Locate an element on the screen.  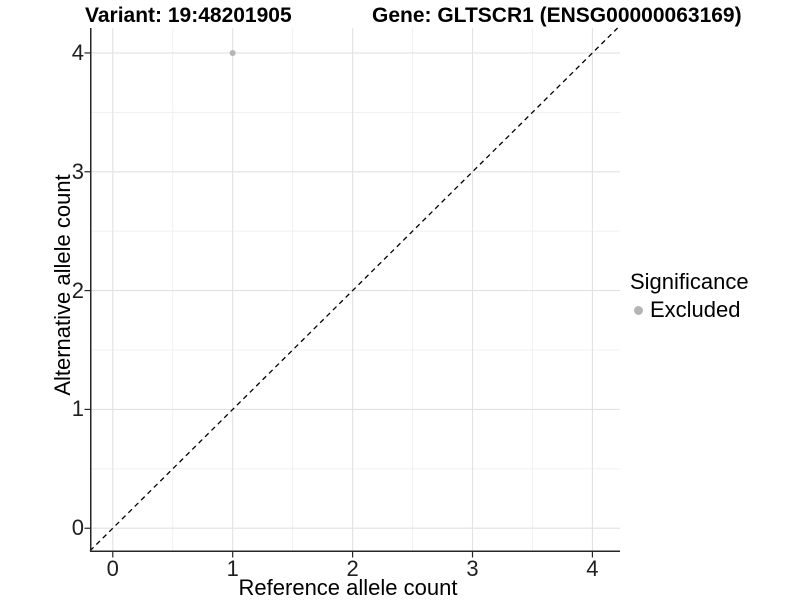
x-tick-label: 2 is located at coordinates (352, 568).